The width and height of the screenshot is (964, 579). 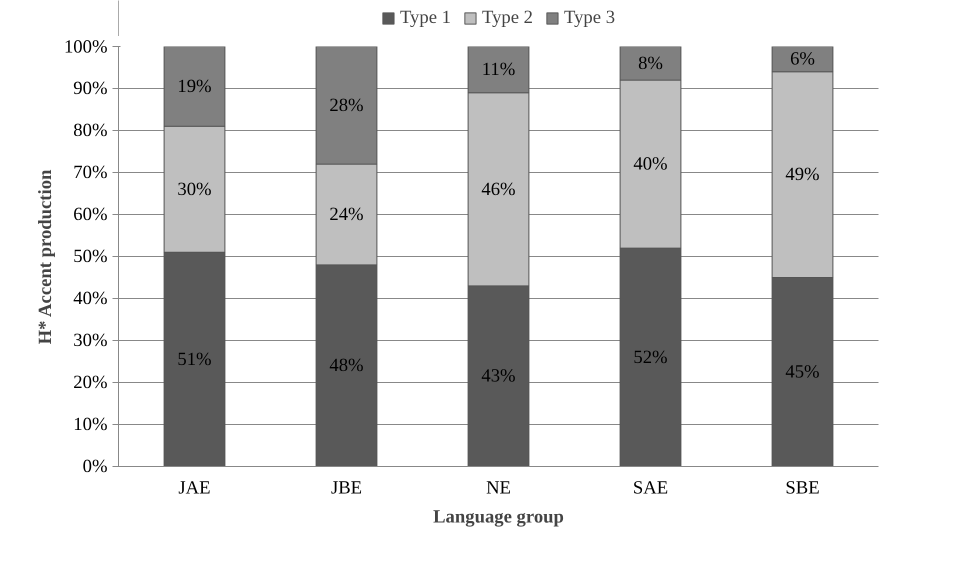 What do you see at coordinates (194, 359) in the screenshot?
I see `data-label: 51%` at bounding box center [194, 359].